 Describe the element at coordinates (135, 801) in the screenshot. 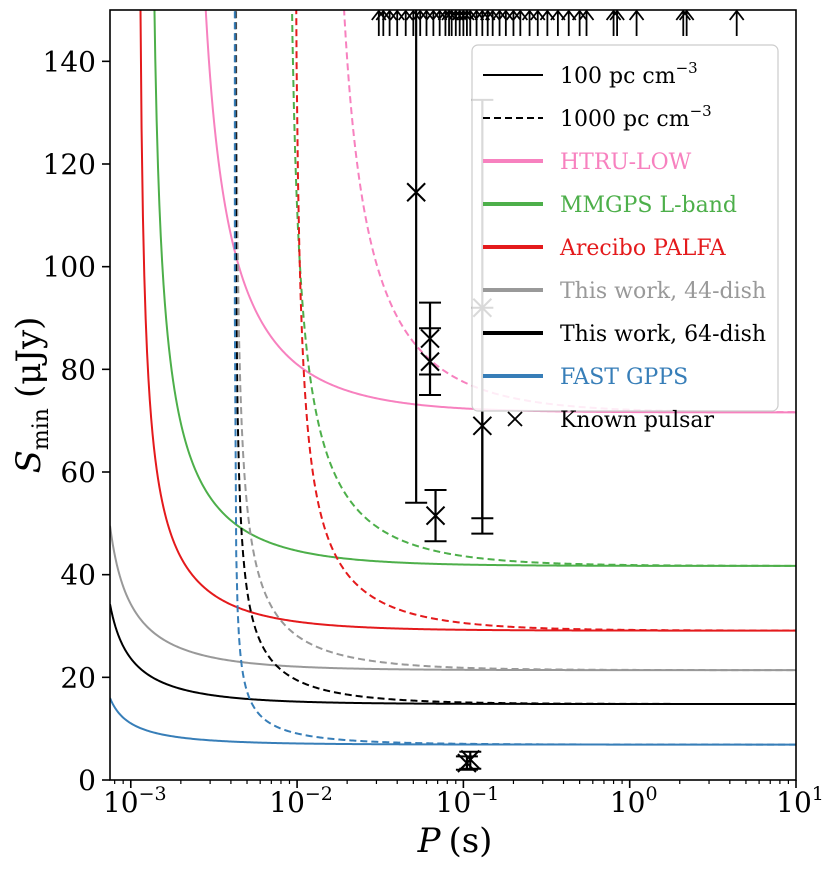

I see `x-tick-label-0: 10⁻³` at that location.